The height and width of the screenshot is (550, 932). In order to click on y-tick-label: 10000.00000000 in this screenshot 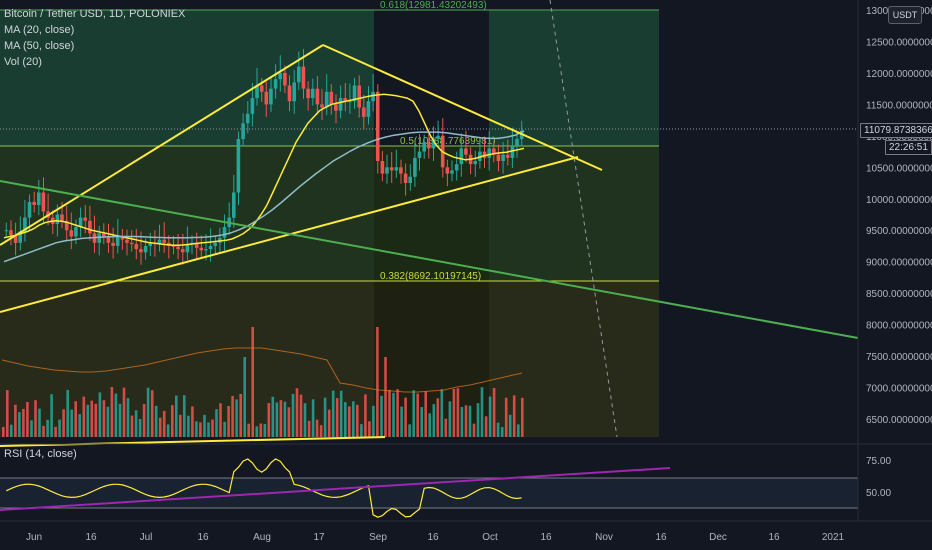, I will do `click(899, 200)`.